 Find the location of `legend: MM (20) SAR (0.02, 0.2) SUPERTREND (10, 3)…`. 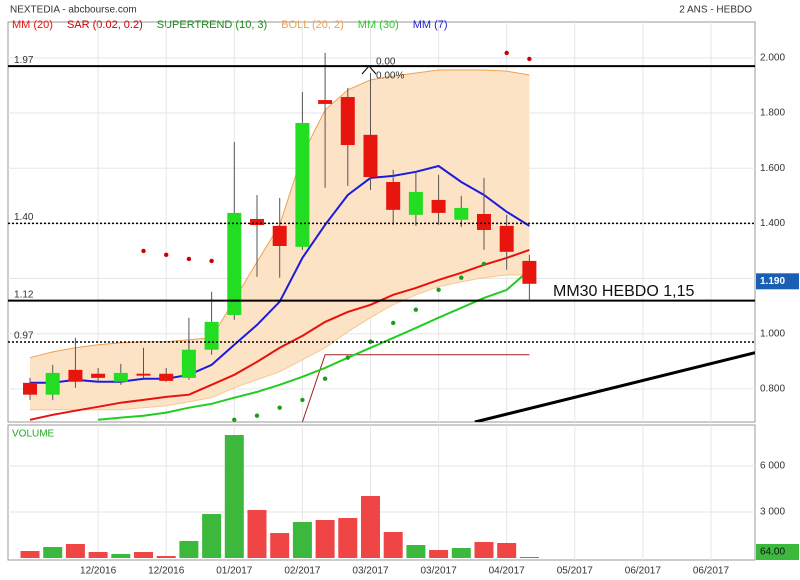

legend: MM (20) SAR (0.02, 0.2) SUPERTREND (10, 3)… is located at coordinates (230, 25).